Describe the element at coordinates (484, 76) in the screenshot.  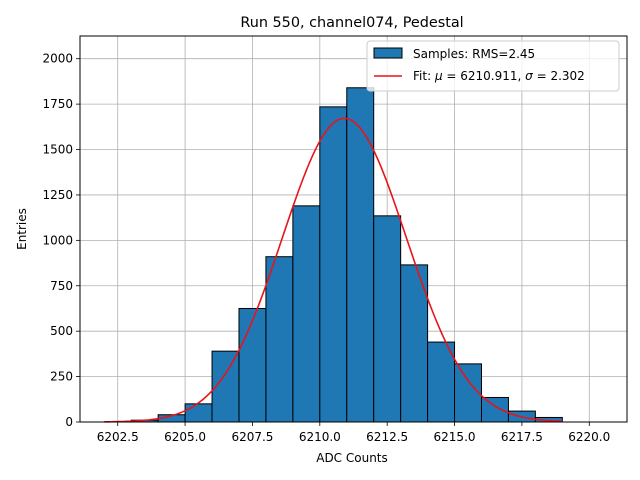
I see `legend-fit-mu-value: = 6210.911,` at that location.